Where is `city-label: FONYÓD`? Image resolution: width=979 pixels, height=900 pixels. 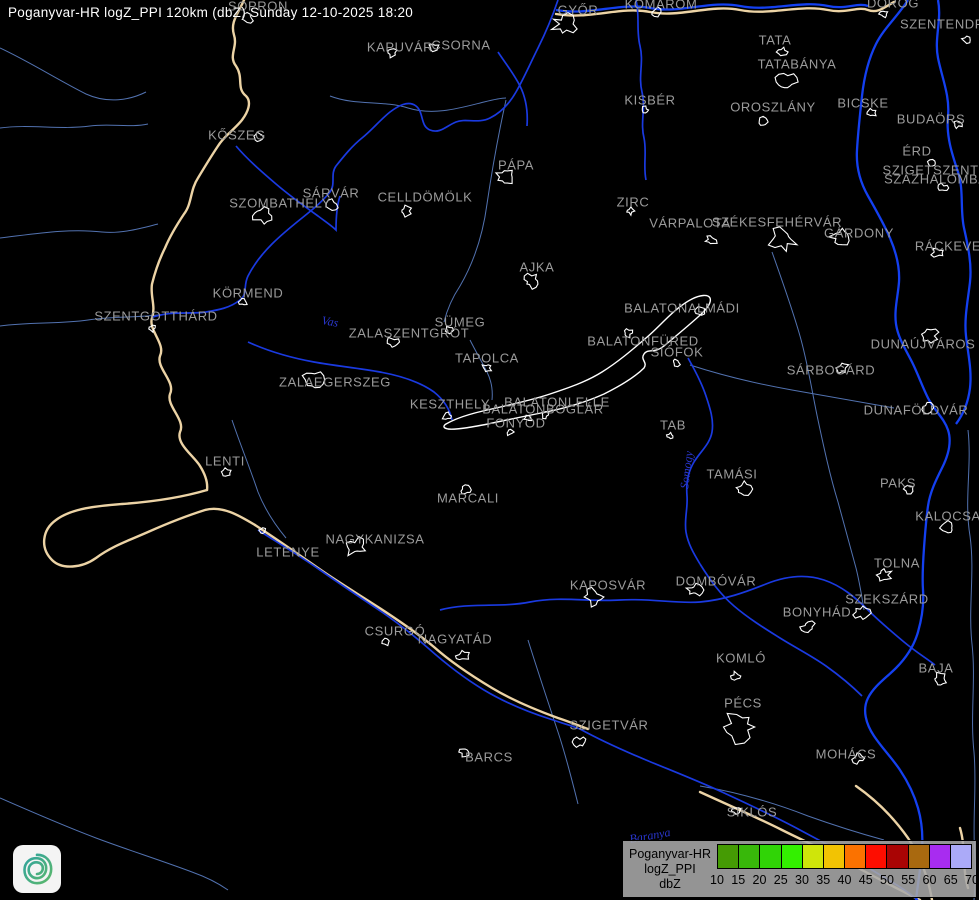
city-label: FONYÓD is located at coordinates (516, 423).